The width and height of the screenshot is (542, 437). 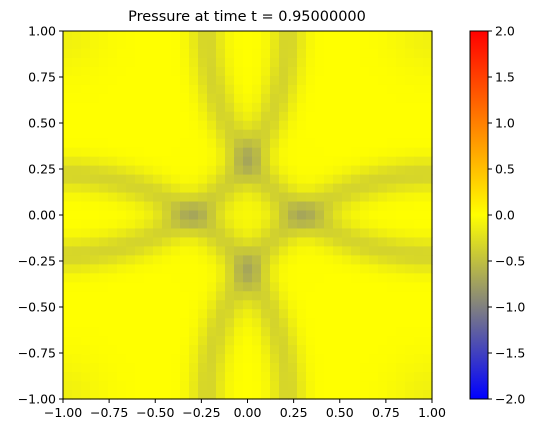 What do you see at coordinates (510, 307) in the screenshot?
I see `colorbar-tick-label: −1.0` at bounding box center [510, 307].